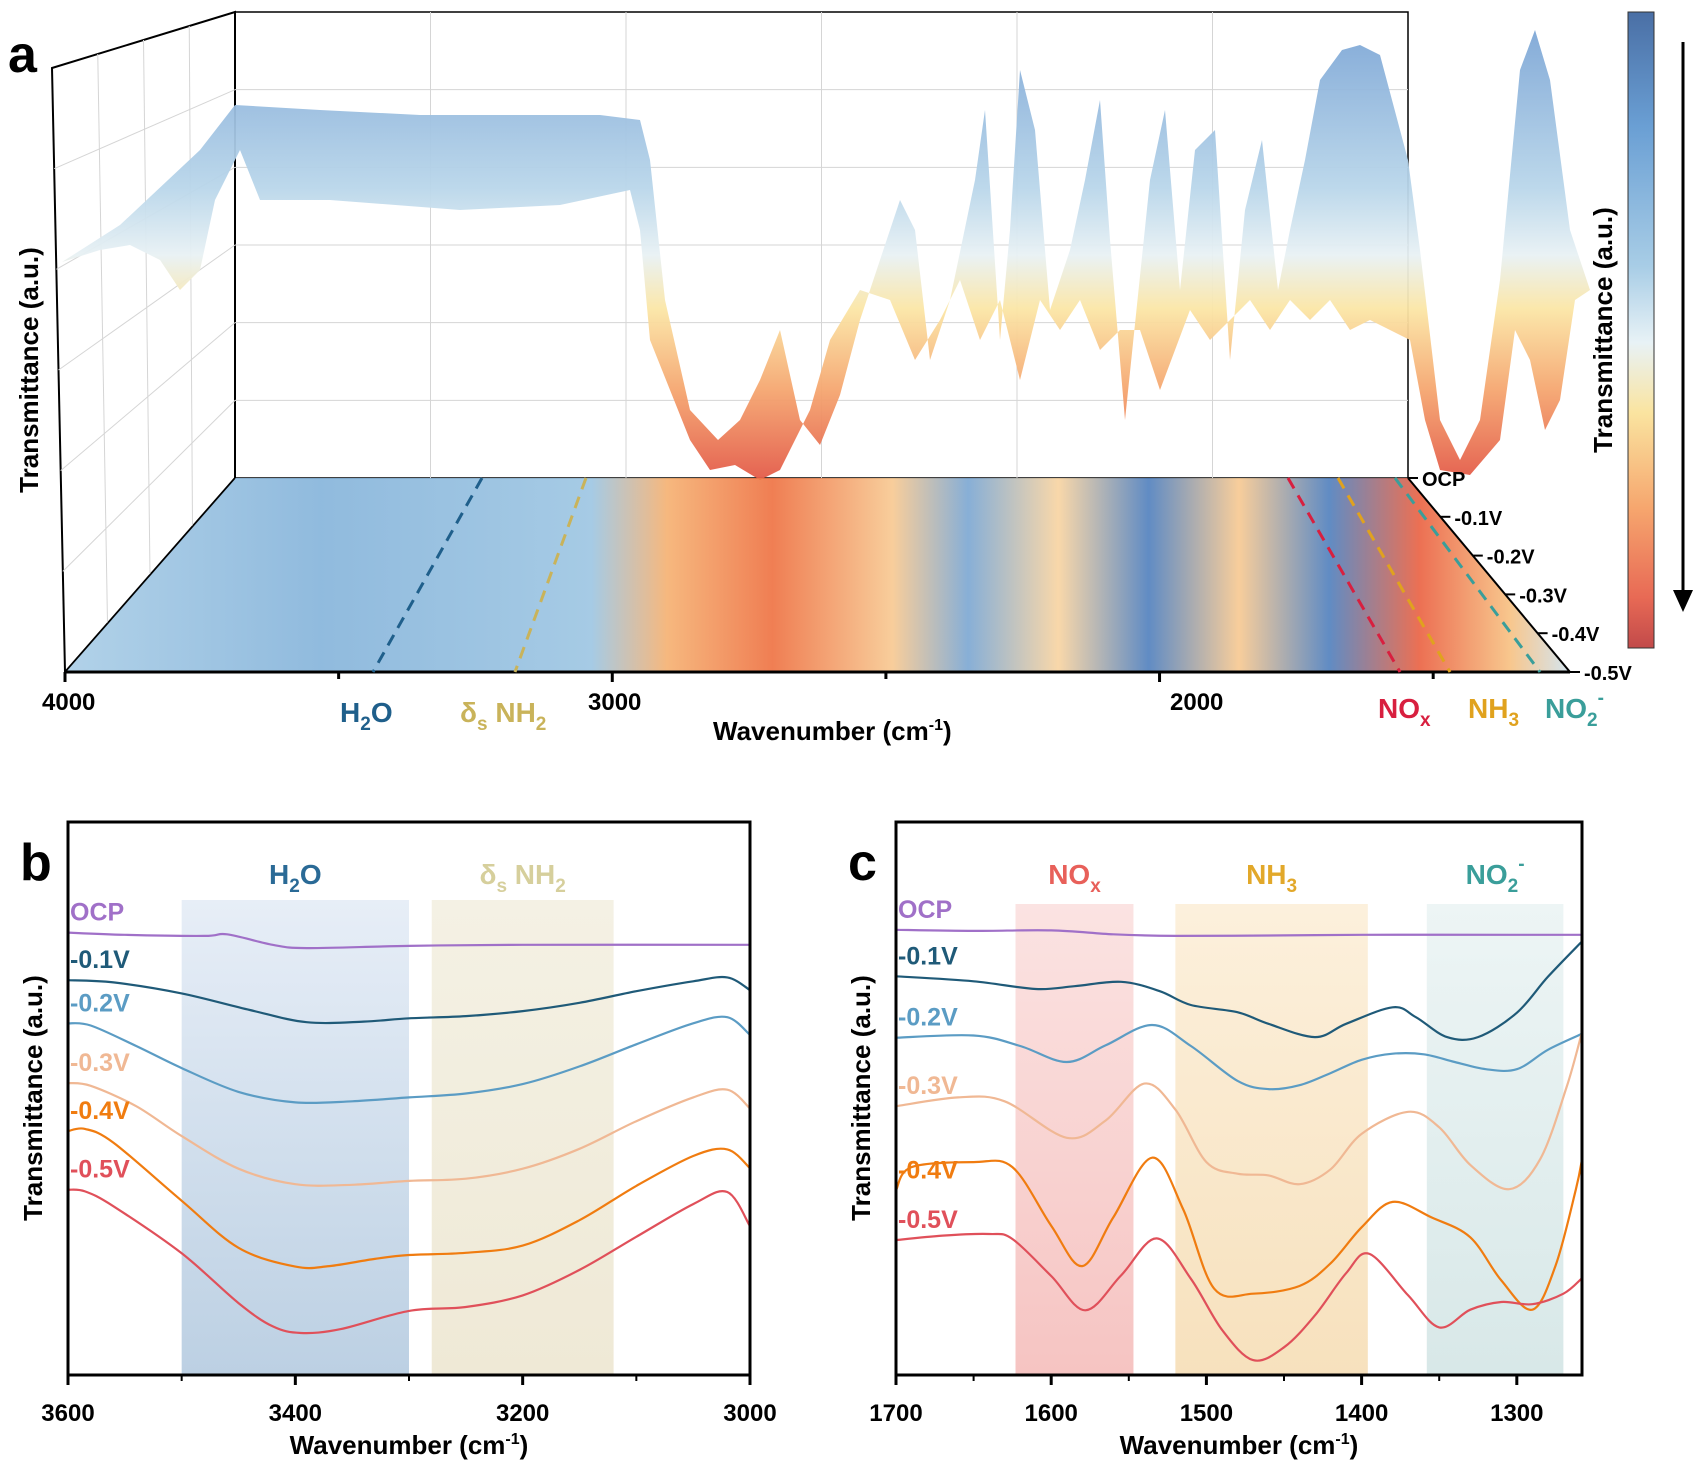 The height and width of the screenshot is (1468, 1702). I want to click on band-label-no2: NO2-, so click(1495, 875).